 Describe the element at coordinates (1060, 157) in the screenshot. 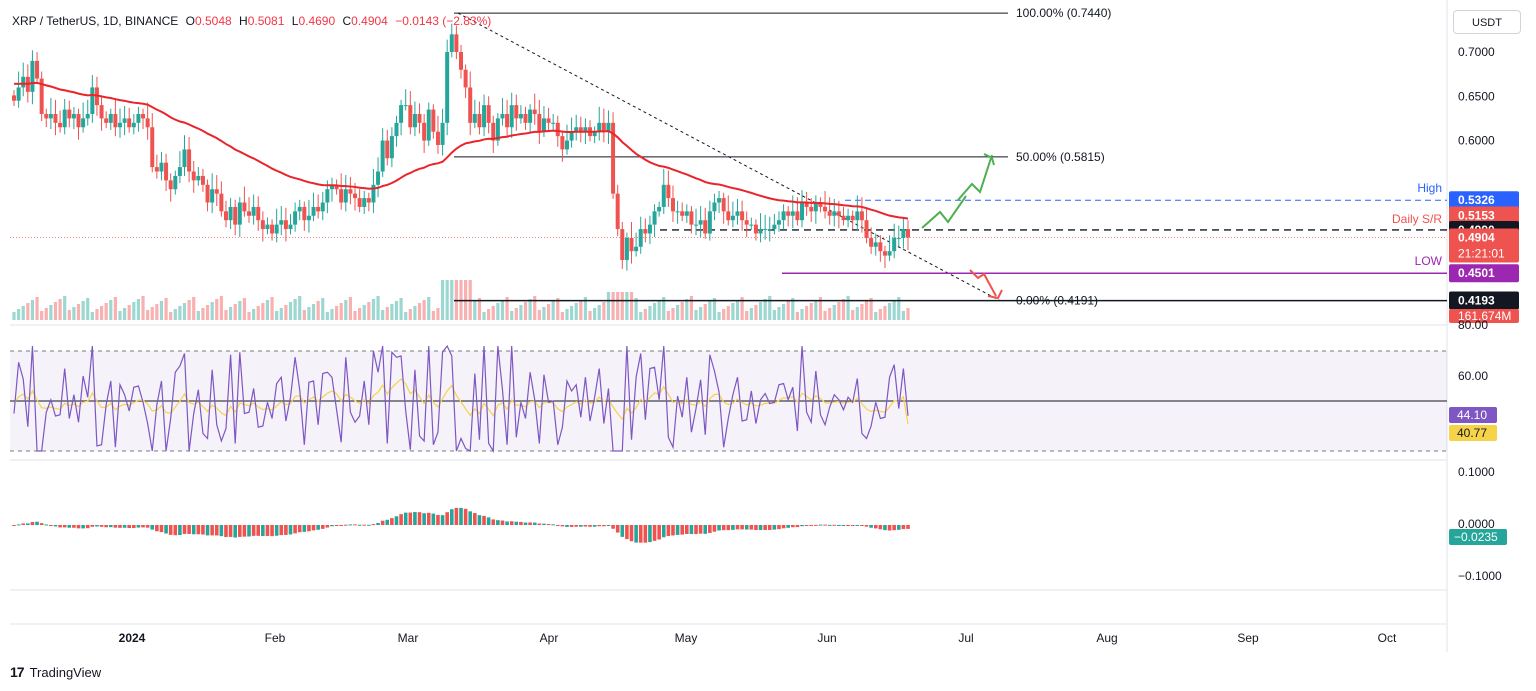

I see `fib-level-label: 50.00% (0.5815)` at that location.